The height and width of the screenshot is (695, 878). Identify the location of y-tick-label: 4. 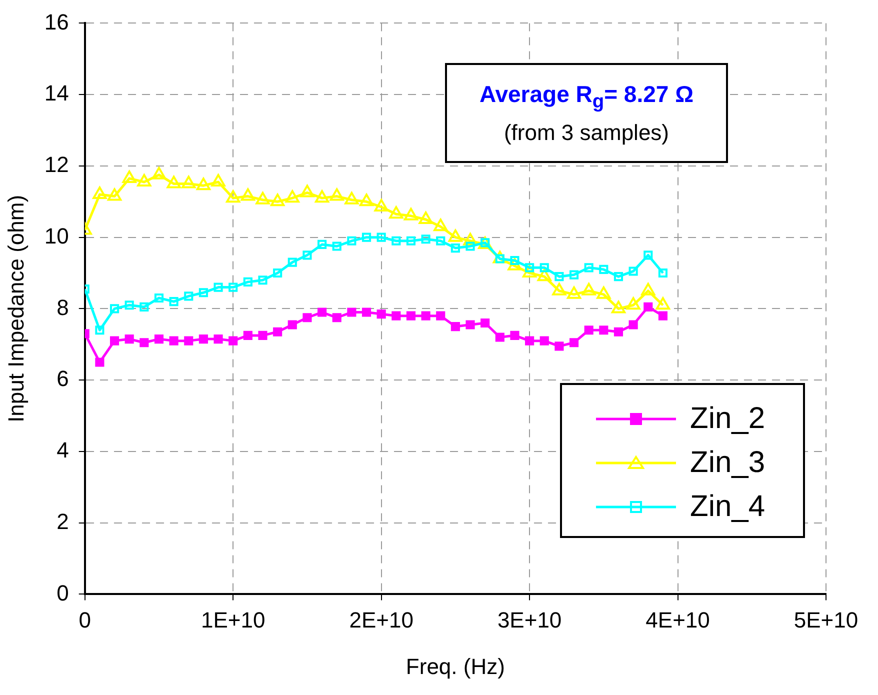
(62, 450).